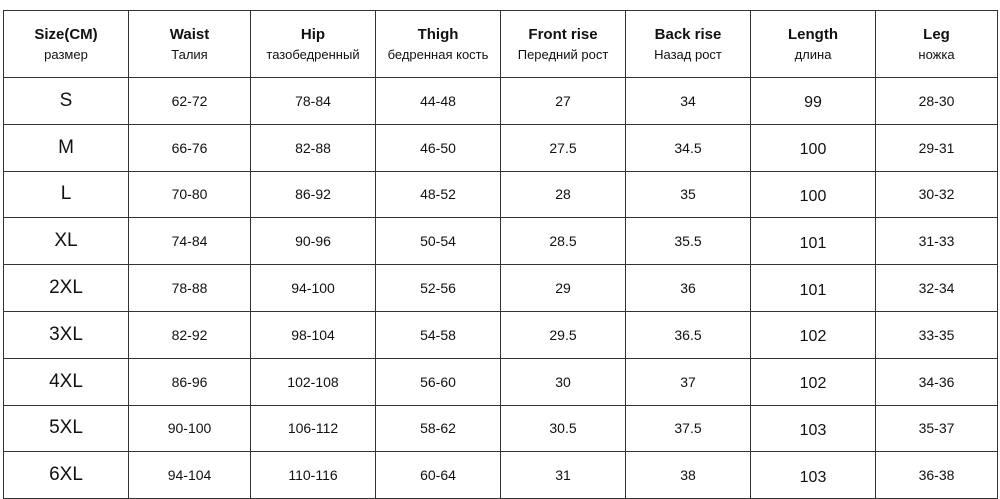 This screenshot has width=1000, height=499. Describe the element at coordinates (563, 44) in the screenshot. I see `header-cell: Front rise Передний рост` at that location.